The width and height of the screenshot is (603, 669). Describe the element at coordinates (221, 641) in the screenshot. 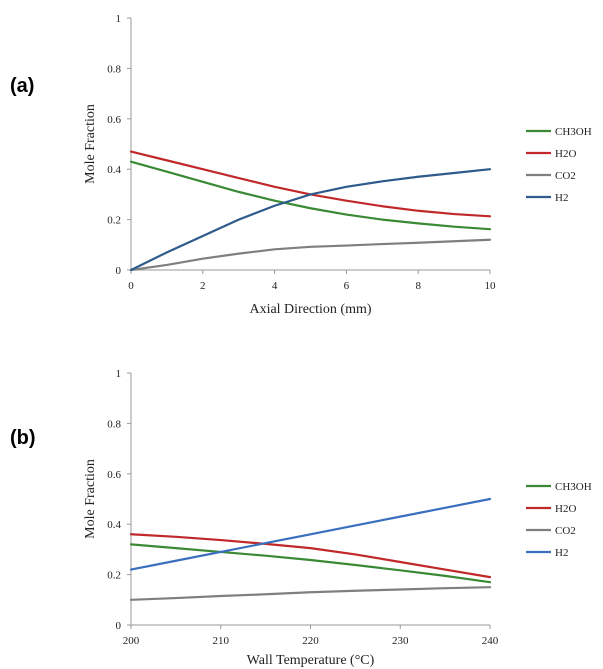

I see `x-tick-label: 210` at that location.